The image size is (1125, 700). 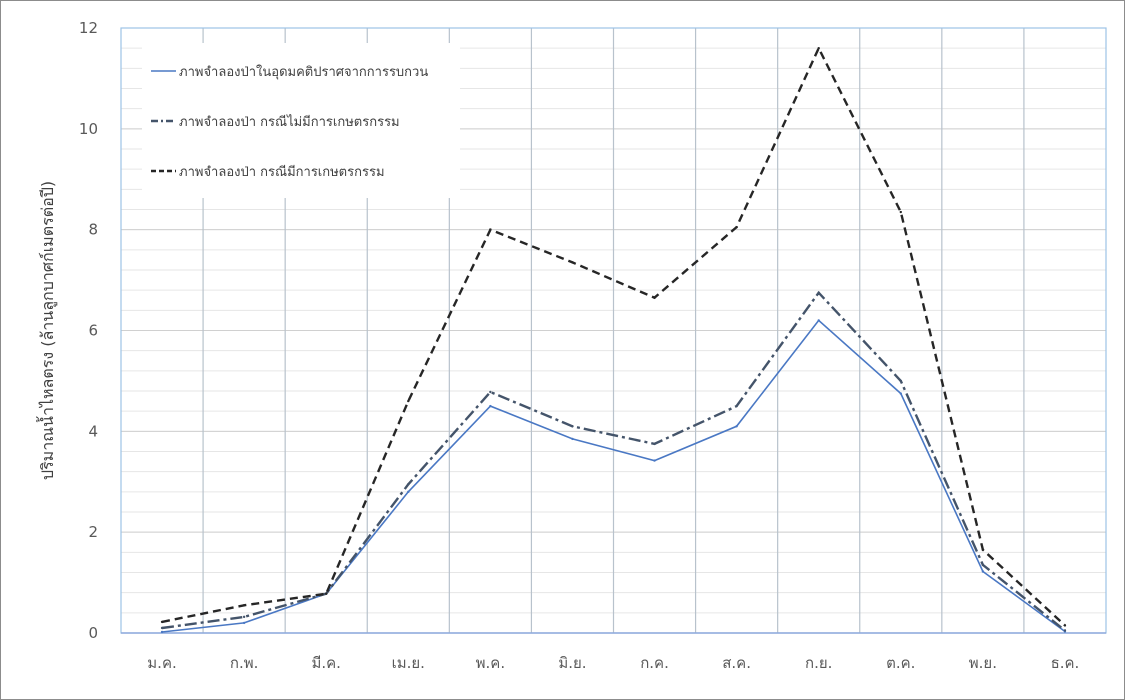 What do you see at coordinates (572, 663) in the screenshot?
I see `x-tick-label: มิ.ย.` at bounding box center [572, 663].